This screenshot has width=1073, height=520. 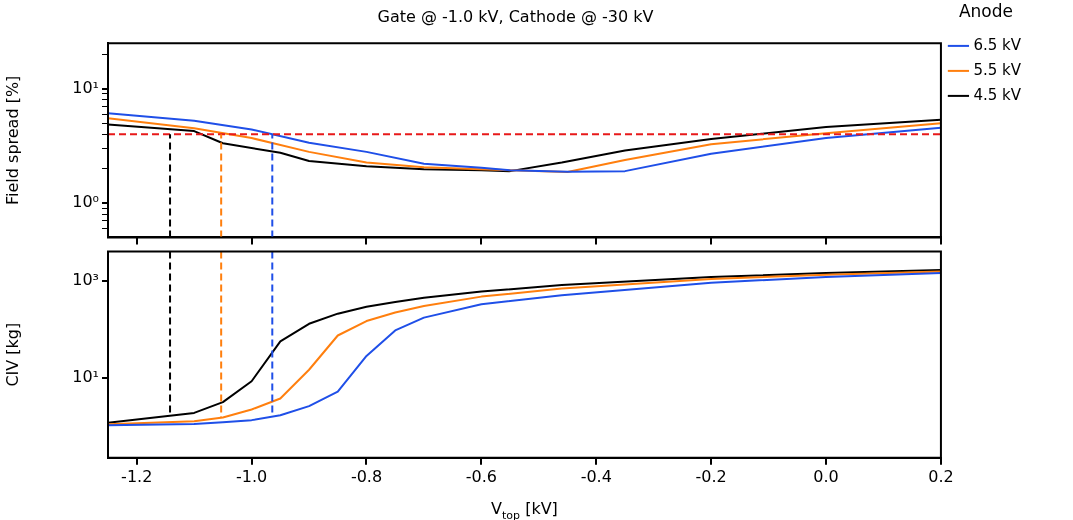 I want to click on y-tick-label: 10⁰, so click(x=85, y=202).